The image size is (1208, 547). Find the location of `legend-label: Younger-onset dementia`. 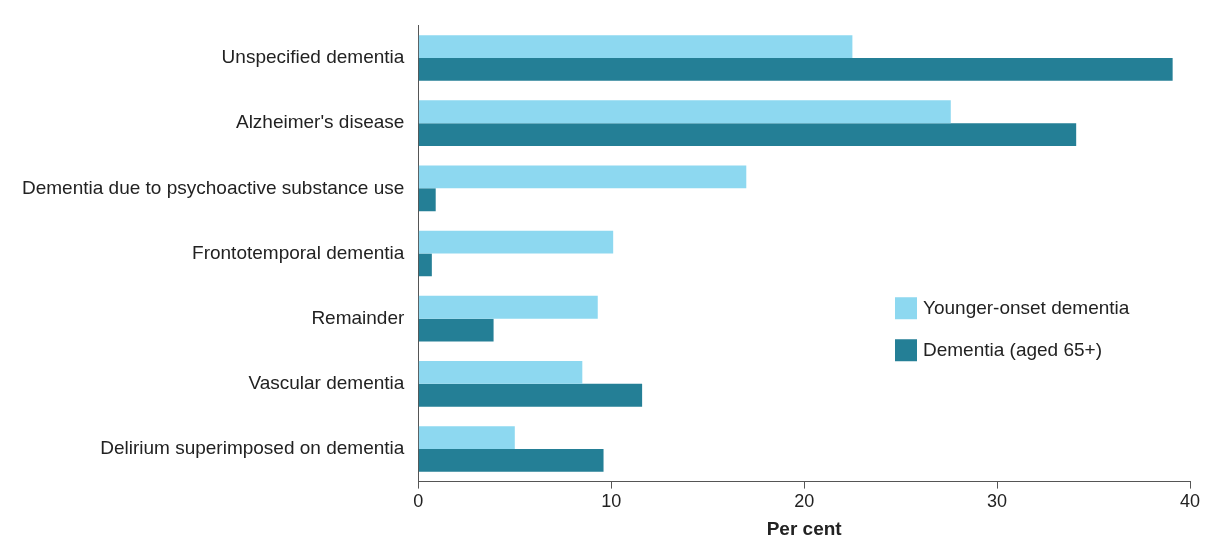

legend-label: Younger-onset dementia is located at coordinates (1026, 308).